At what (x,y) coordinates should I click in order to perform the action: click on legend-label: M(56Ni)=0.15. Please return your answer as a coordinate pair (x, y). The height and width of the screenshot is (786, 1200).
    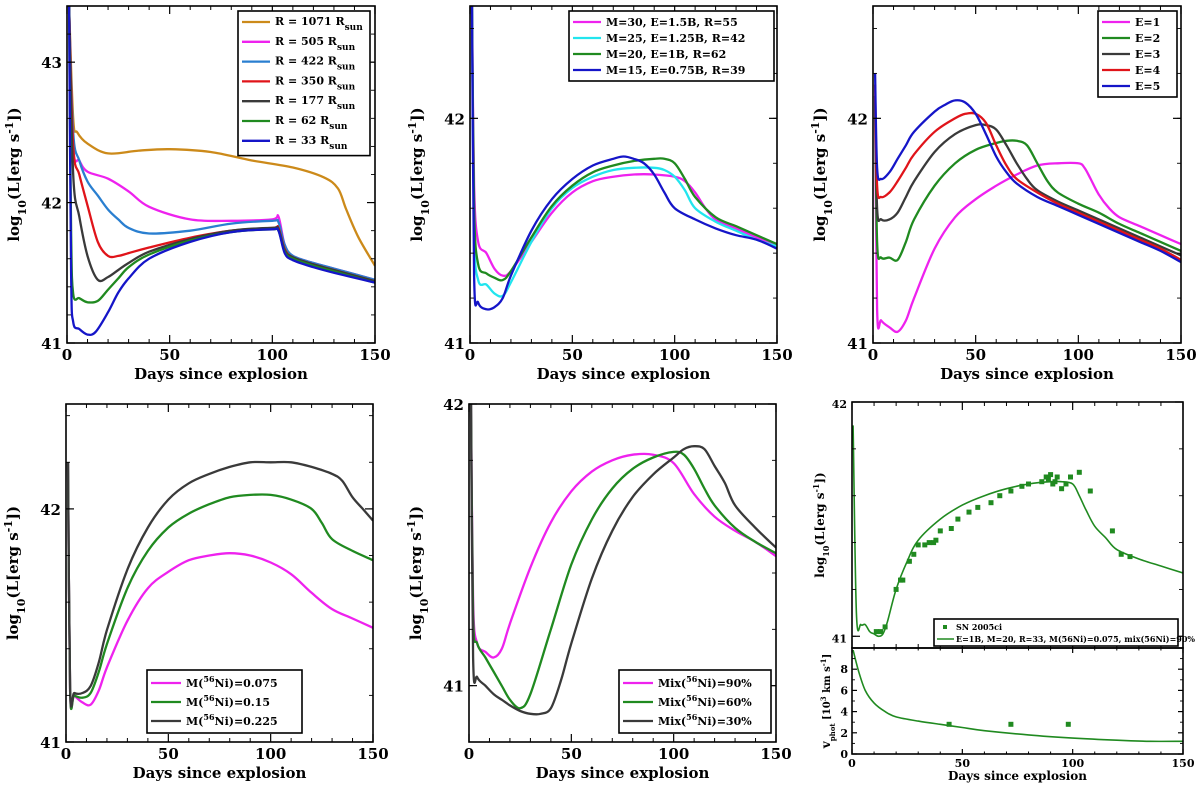
    Looking at the image, I should click on (228, 701).